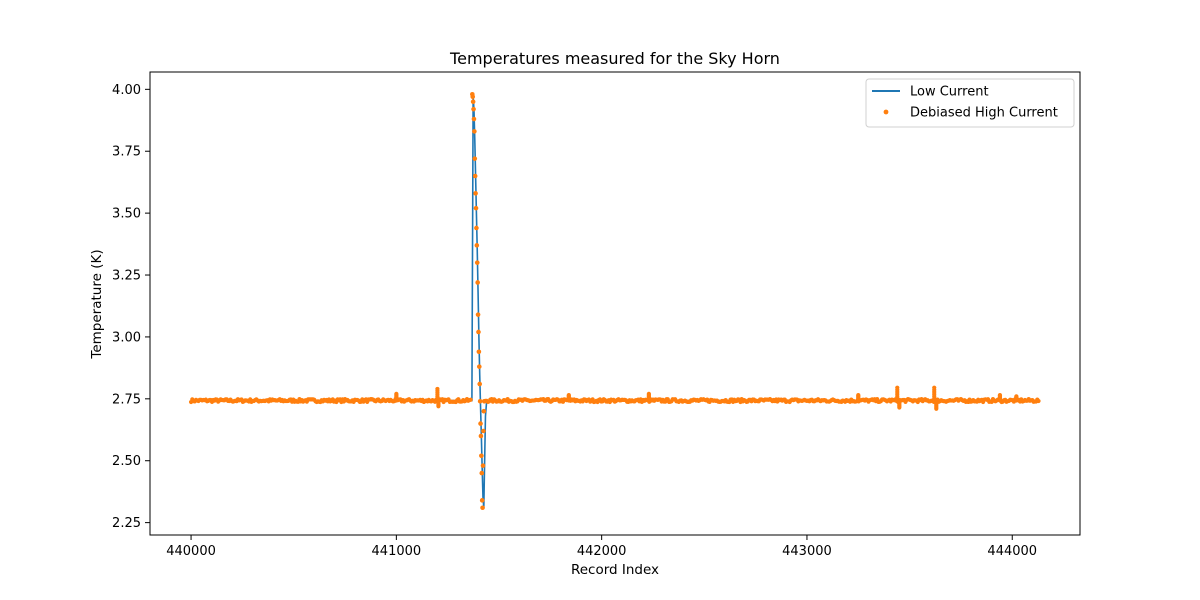 The image size is (1200, 600). What do you see at coordinates (126, 276) in the screenshot?
I see `y-tick-label: 3.25` at bounding box center [126, 276].